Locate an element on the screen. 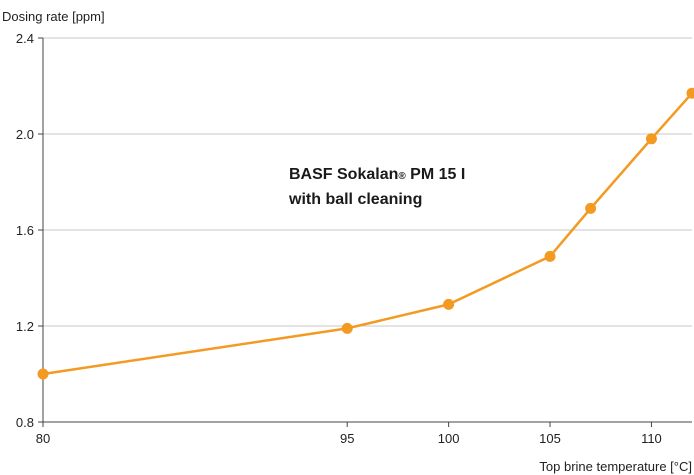 This screenshot has width=694, height=475. annotation-prefix: BASF Sokalan is located at coordinates (343, 174).